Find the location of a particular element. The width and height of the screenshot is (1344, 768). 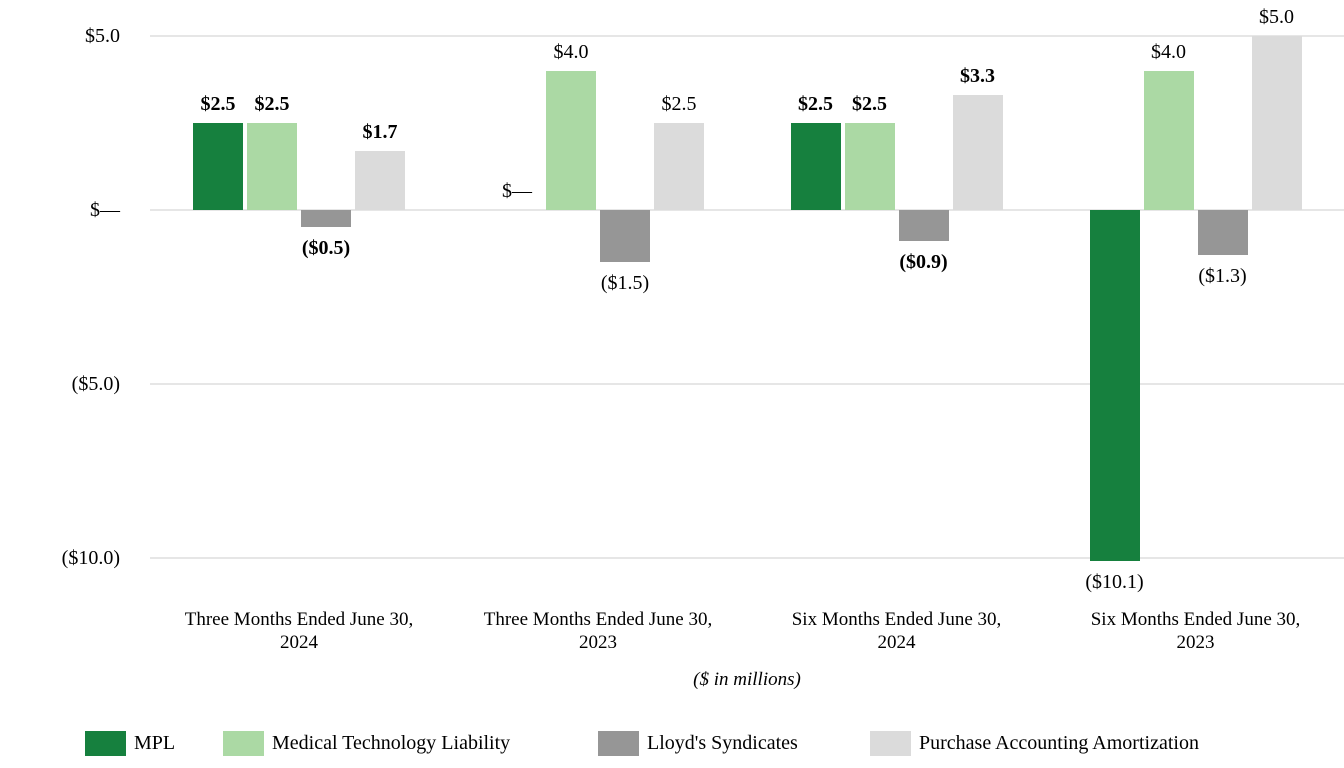

y-axis-tick-label: ($5.0) is located at coordinates (95, 384).